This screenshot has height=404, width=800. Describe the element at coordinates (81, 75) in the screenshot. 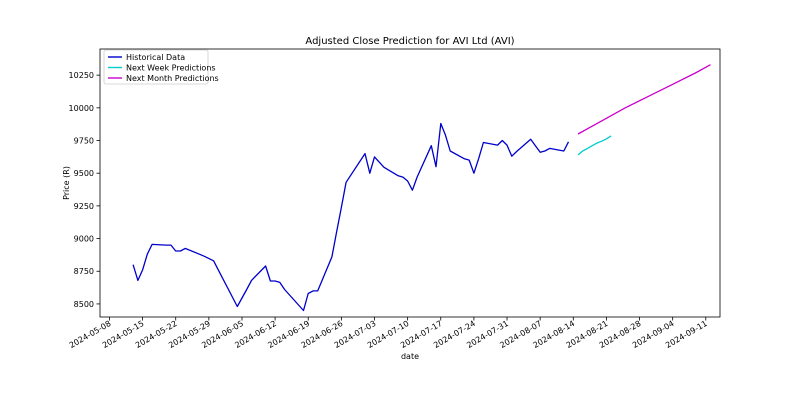

I see `y-tick-label: 10250` at that location.